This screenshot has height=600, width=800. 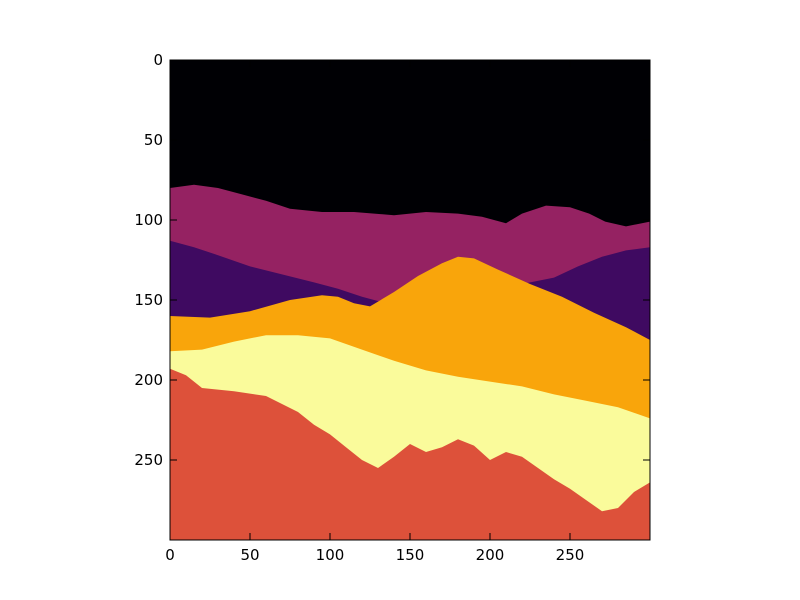 What do you see at coordinates (570, 555) in the screenshot?
I see `x-tick-label: 250` at bounding box center [570, 555].